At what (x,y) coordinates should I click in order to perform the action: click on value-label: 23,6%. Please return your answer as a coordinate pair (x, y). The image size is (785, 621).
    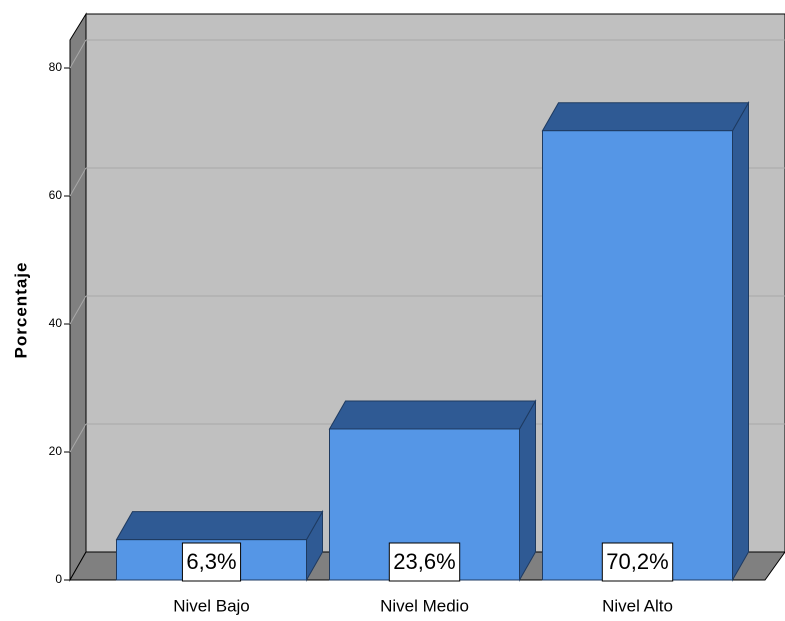
    Looking at the image, I should click on (424, 561).